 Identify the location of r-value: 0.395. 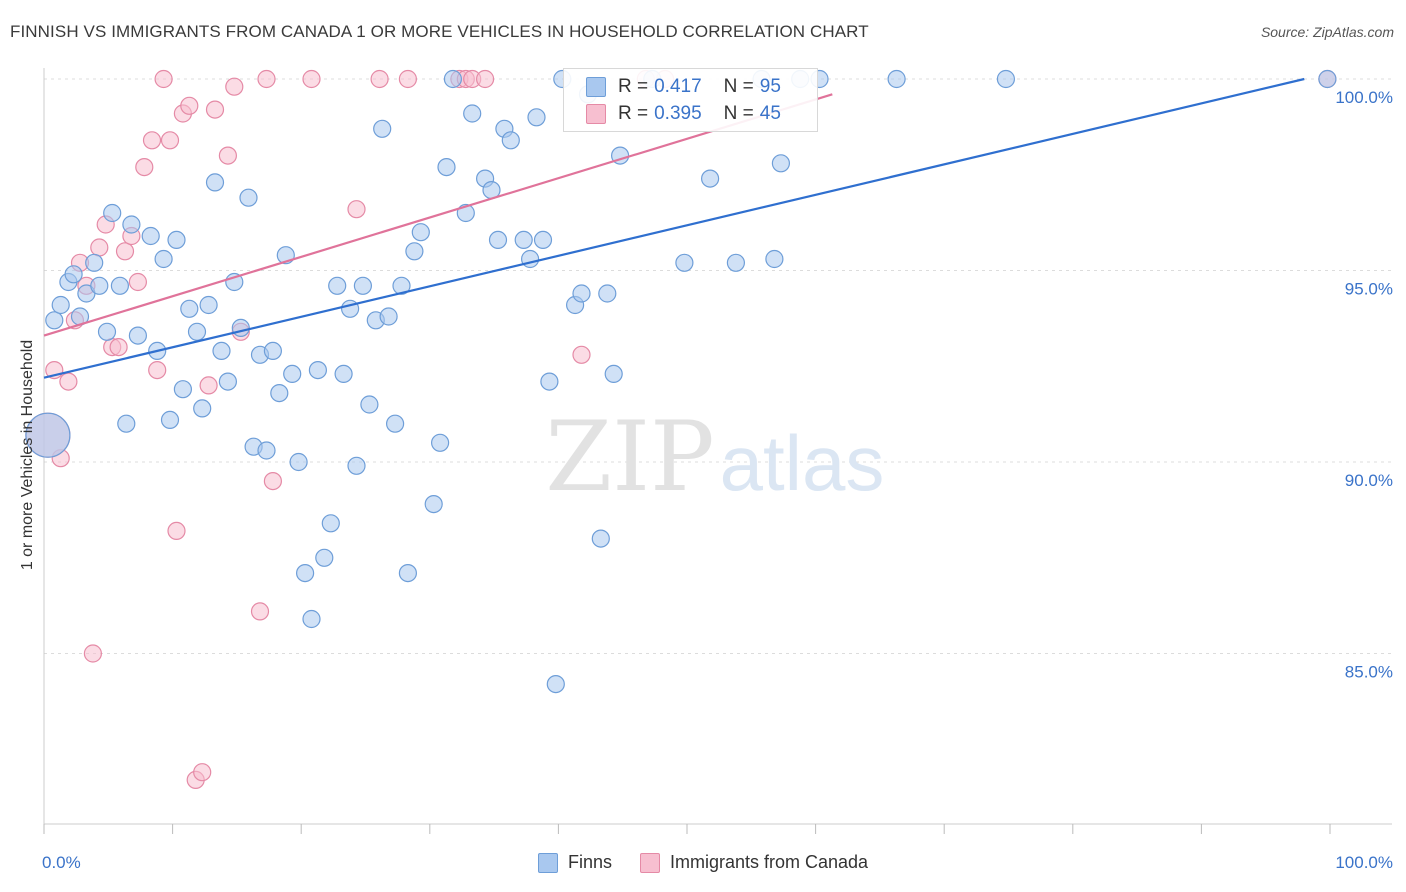
(678, 113).